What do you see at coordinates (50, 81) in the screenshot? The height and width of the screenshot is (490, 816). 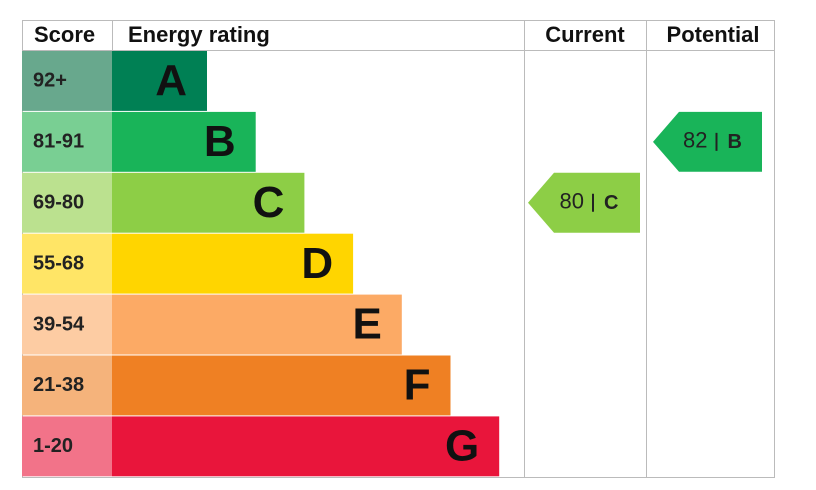 I see `score-label: 92+` at bounding box center [50, 81].